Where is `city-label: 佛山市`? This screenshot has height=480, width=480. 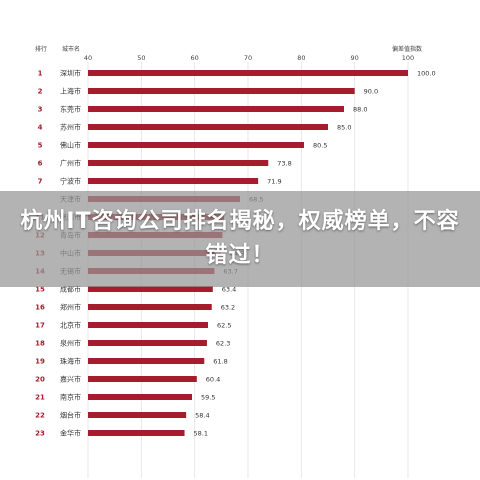 city-label: 佛山市 is located at coordinates (70, 145).